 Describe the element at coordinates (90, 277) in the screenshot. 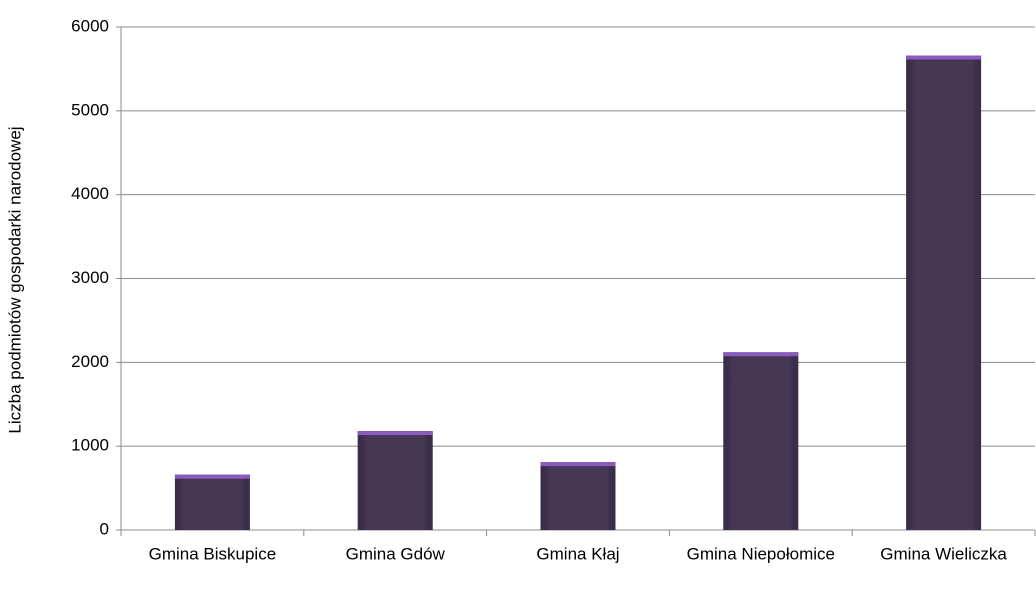

I see `y-tick-label: 3000` at that location.